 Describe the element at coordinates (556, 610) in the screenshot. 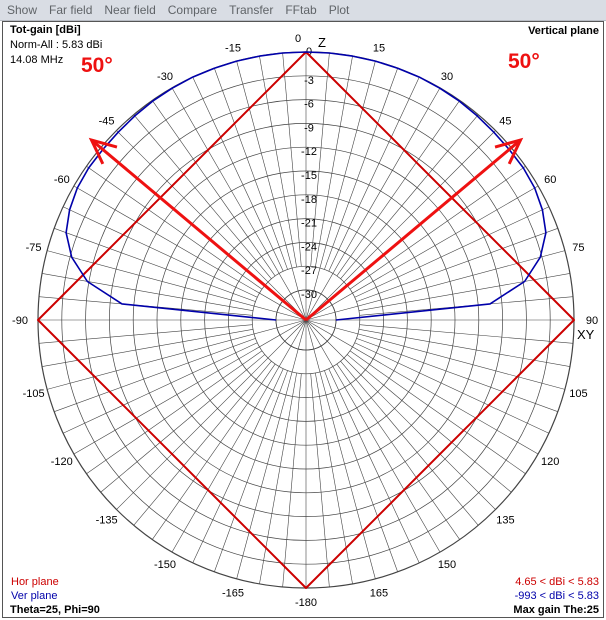

I see `max-gain-label: Max gain The:25` at that location.